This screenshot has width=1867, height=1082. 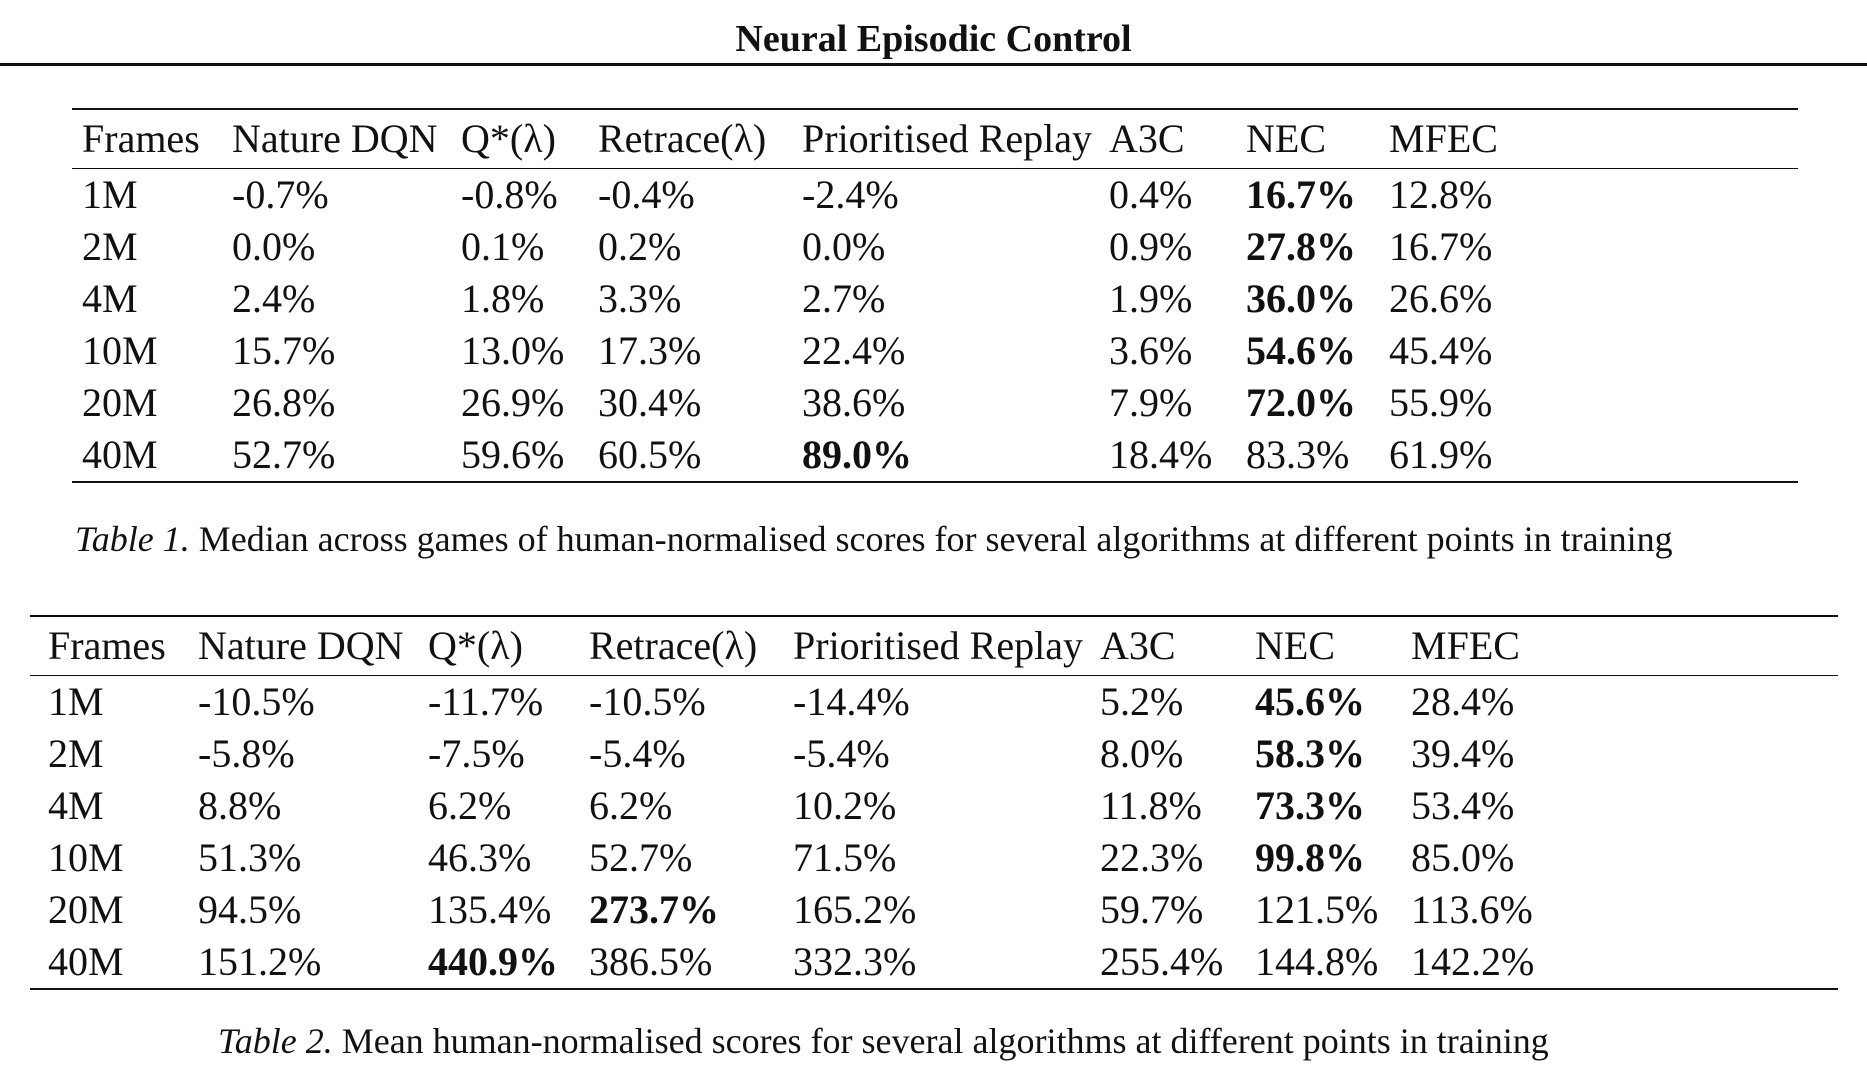 I want to click on score-cell: 36.0%, so click(x=1301, y=298).